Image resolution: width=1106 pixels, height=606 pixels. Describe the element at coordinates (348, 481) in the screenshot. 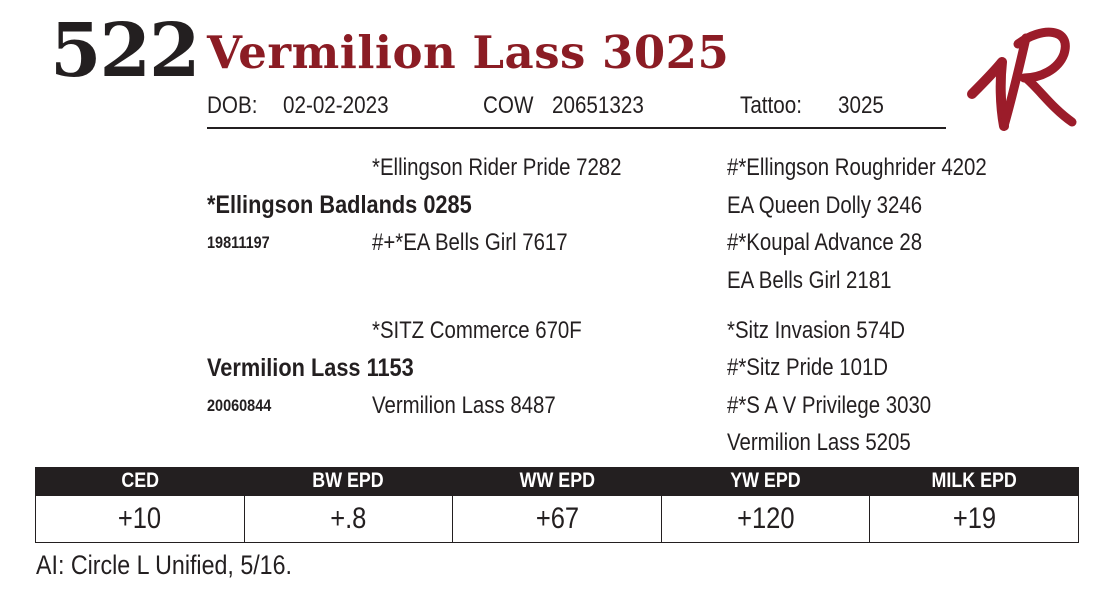

I see `epd-header-bw: BW EPD` at that location.